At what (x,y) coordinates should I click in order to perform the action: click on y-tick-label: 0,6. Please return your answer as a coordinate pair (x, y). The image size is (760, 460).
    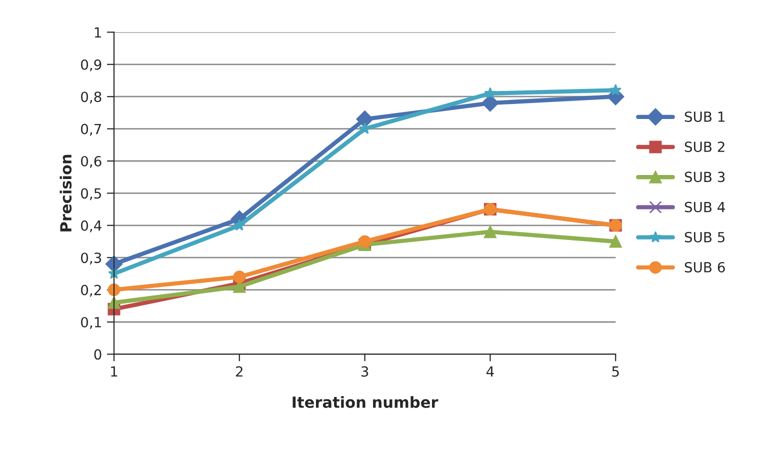
    Looking at the image, I should click on (91, 162).